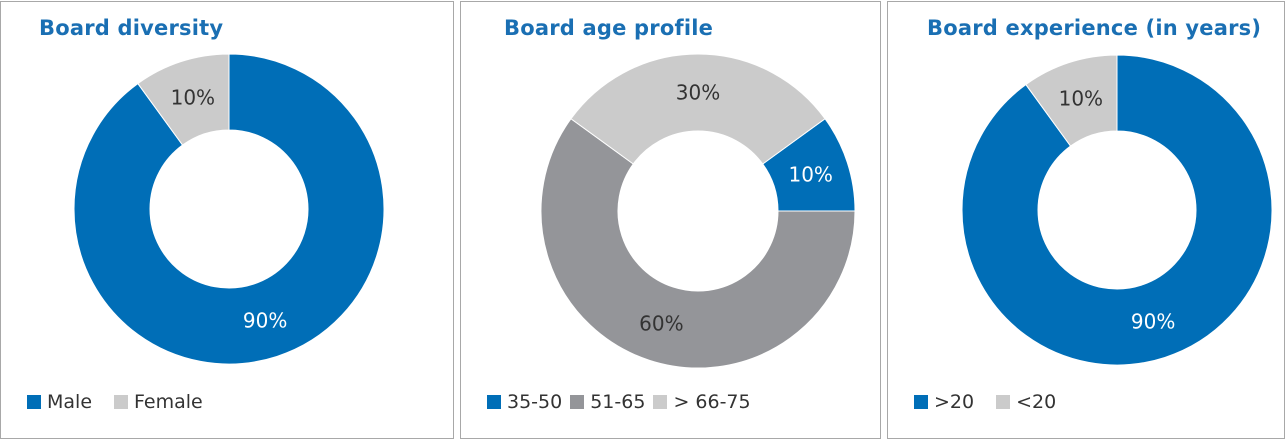 This screenshot has width=1285, height=447. What do you see at coordinates (70, 402) in the screenshot?
I see `legend-label: Male` at bounding box center [70, 402].